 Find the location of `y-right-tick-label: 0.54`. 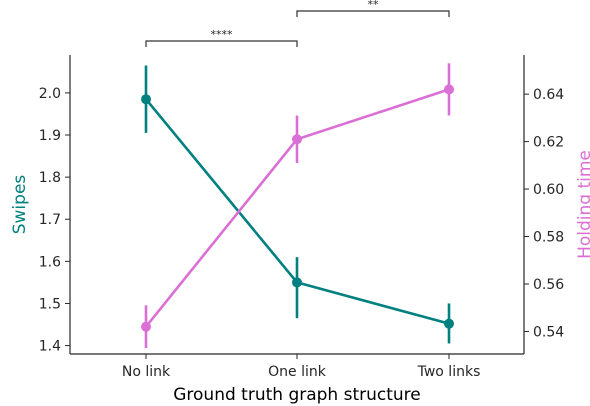

y-right-tick-label: 0.54 is located at coordinates (548, 332).